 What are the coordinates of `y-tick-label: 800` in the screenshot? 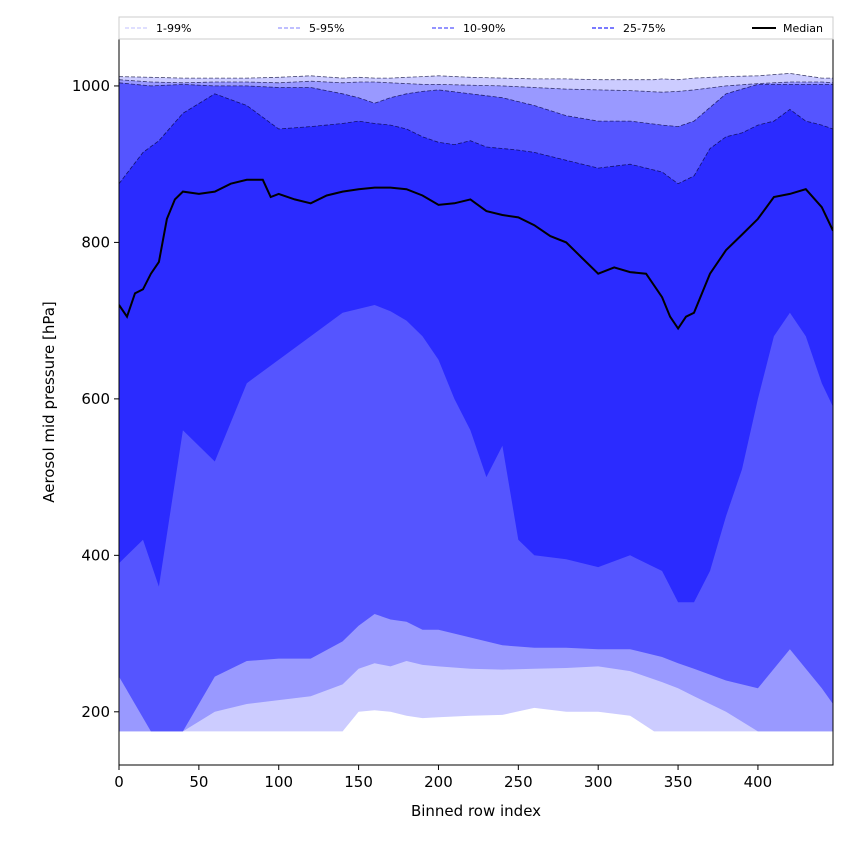 It's located at (95, 242).